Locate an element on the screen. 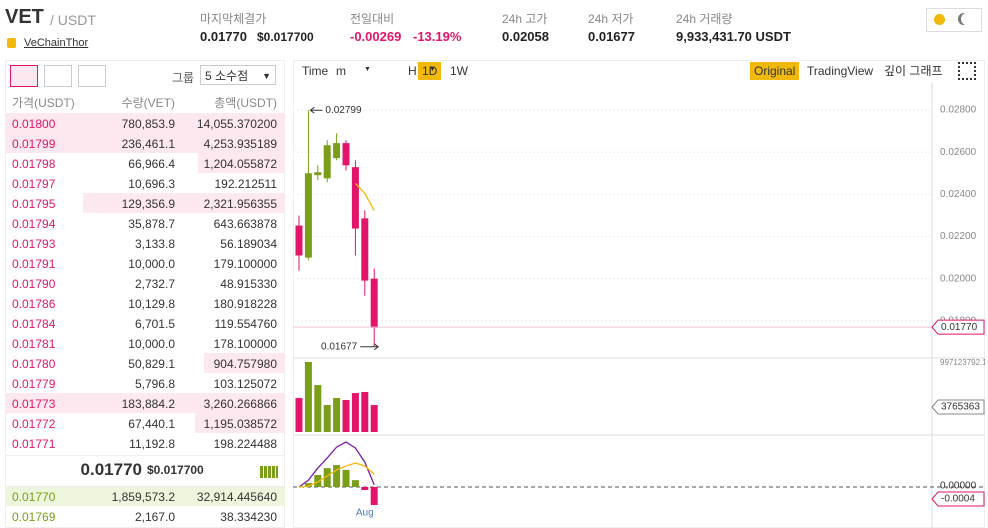 The width and height of the screenshot is (988, 528). view-asks is located at coordinates (92, 76).